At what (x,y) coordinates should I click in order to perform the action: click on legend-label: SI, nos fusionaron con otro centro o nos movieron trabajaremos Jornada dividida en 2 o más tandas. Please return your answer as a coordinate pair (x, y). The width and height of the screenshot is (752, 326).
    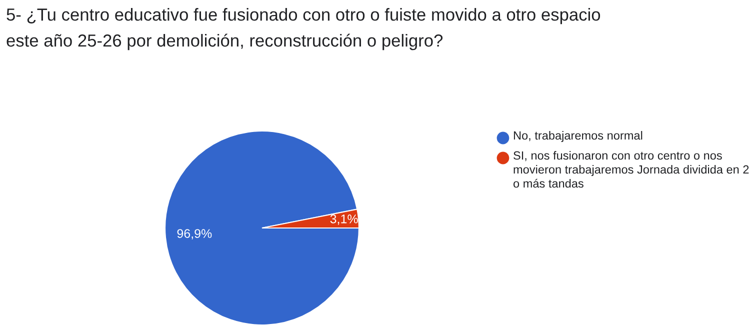
    Looking at the image, I should click on (631, 169).